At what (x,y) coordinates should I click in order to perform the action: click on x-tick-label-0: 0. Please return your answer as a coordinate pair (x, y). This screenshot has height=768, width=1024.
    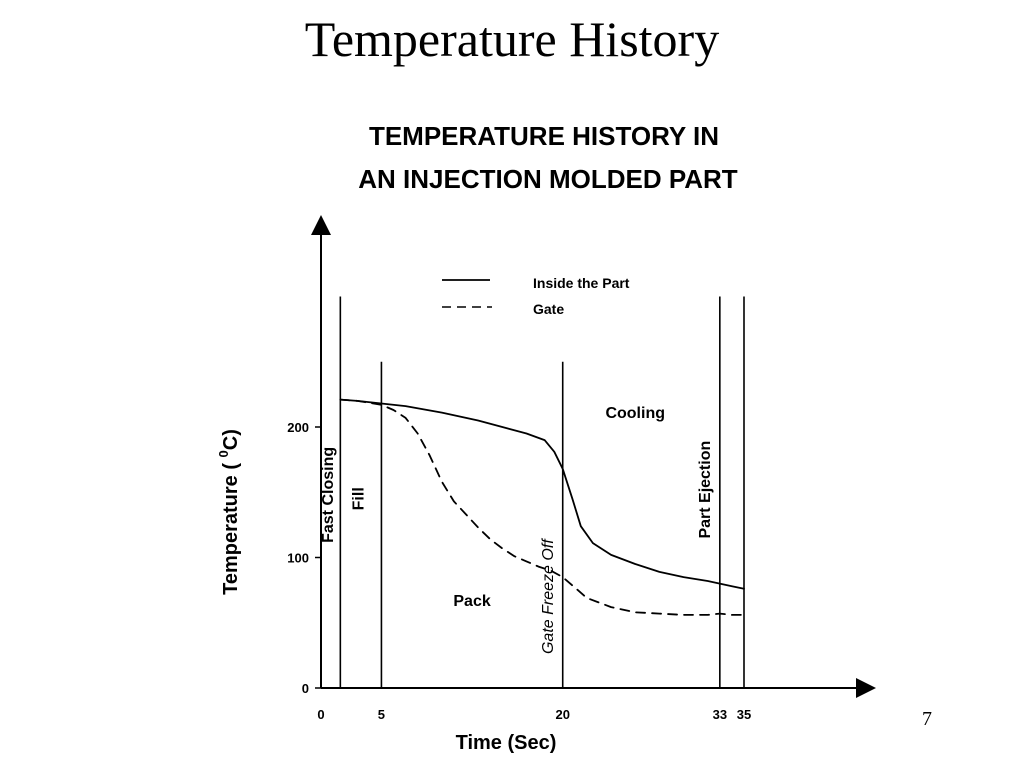
    Looking at the image, I should click on (320, 714).